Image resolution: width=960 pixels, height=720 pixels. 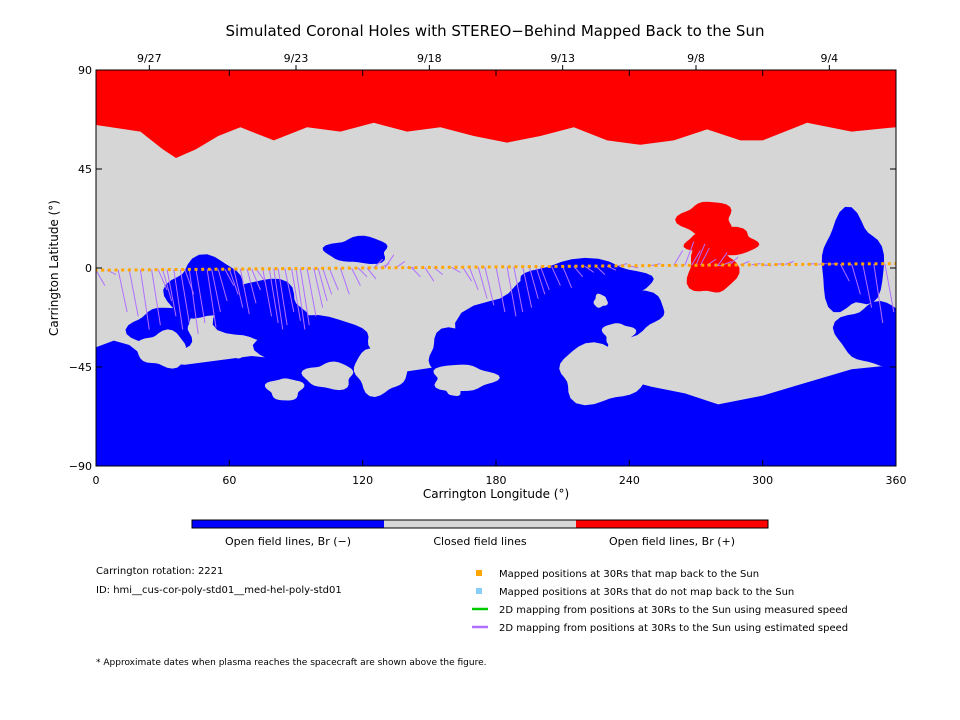 I want to click on north-polar-hole, so click(x=496, y=114).